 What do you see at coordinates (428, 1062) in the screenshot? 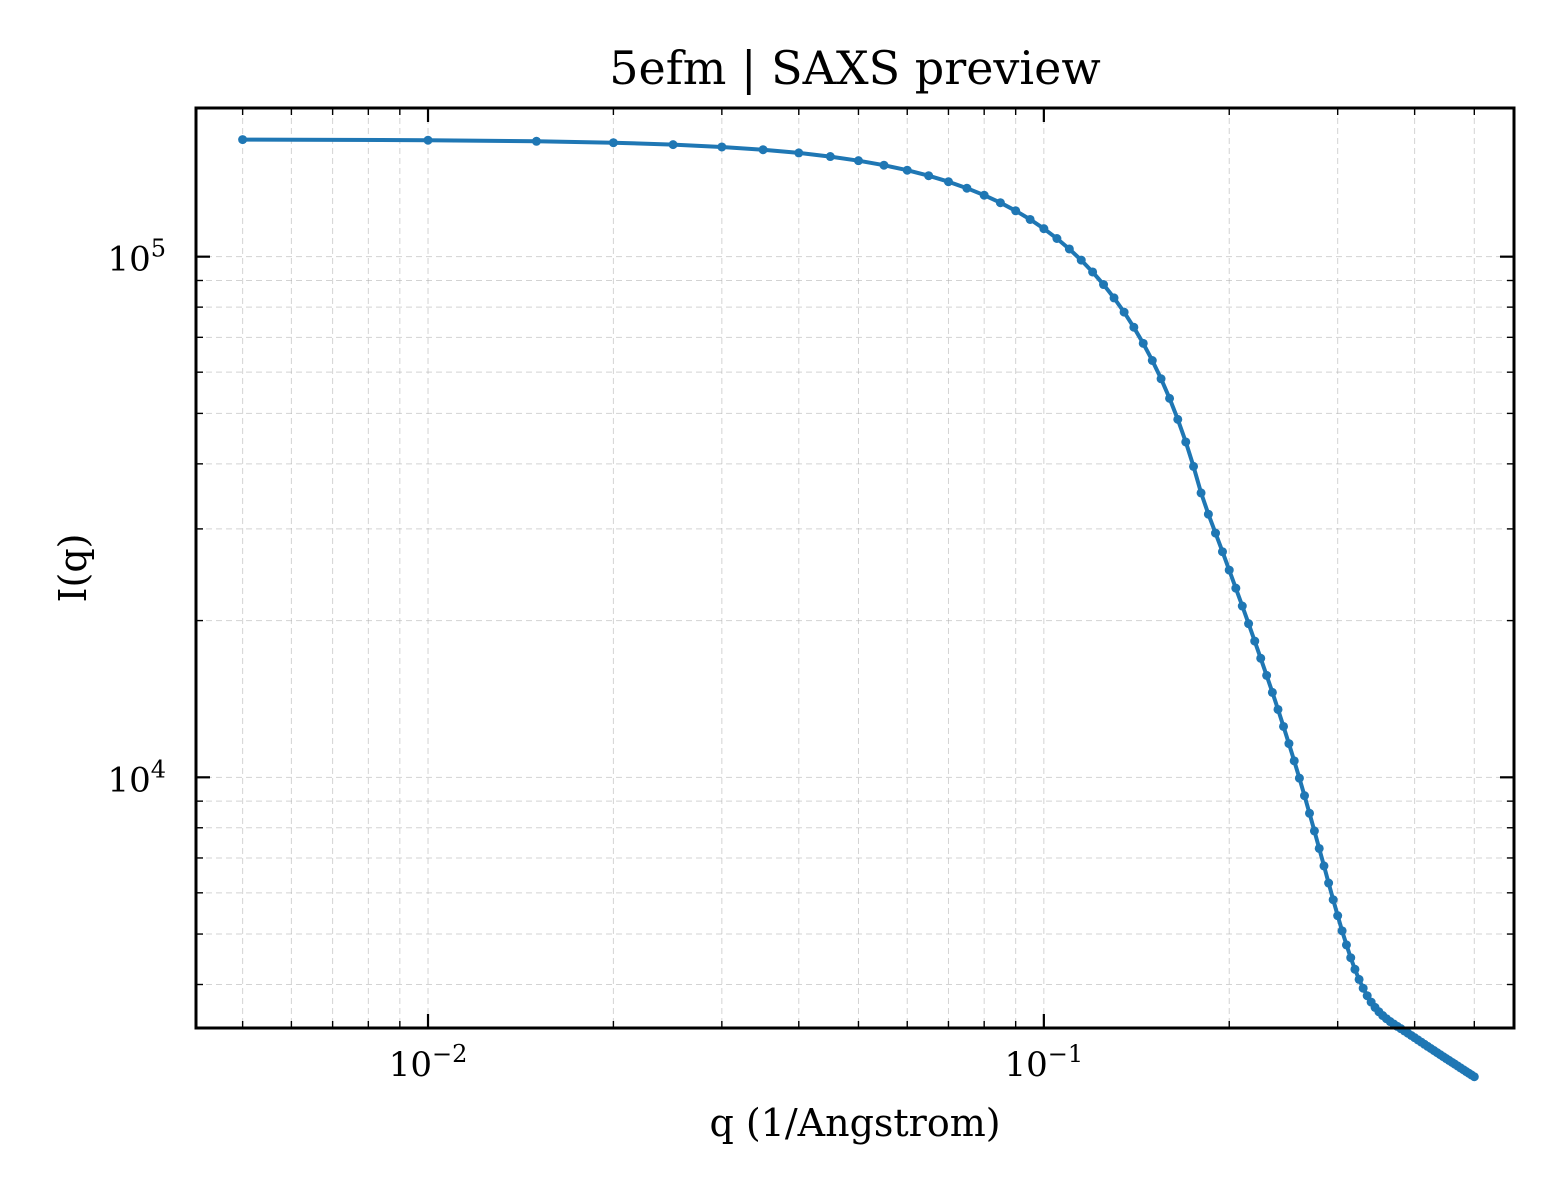
I see `x-tick-label: 10⁻²` at bounding box center [428, 1062].